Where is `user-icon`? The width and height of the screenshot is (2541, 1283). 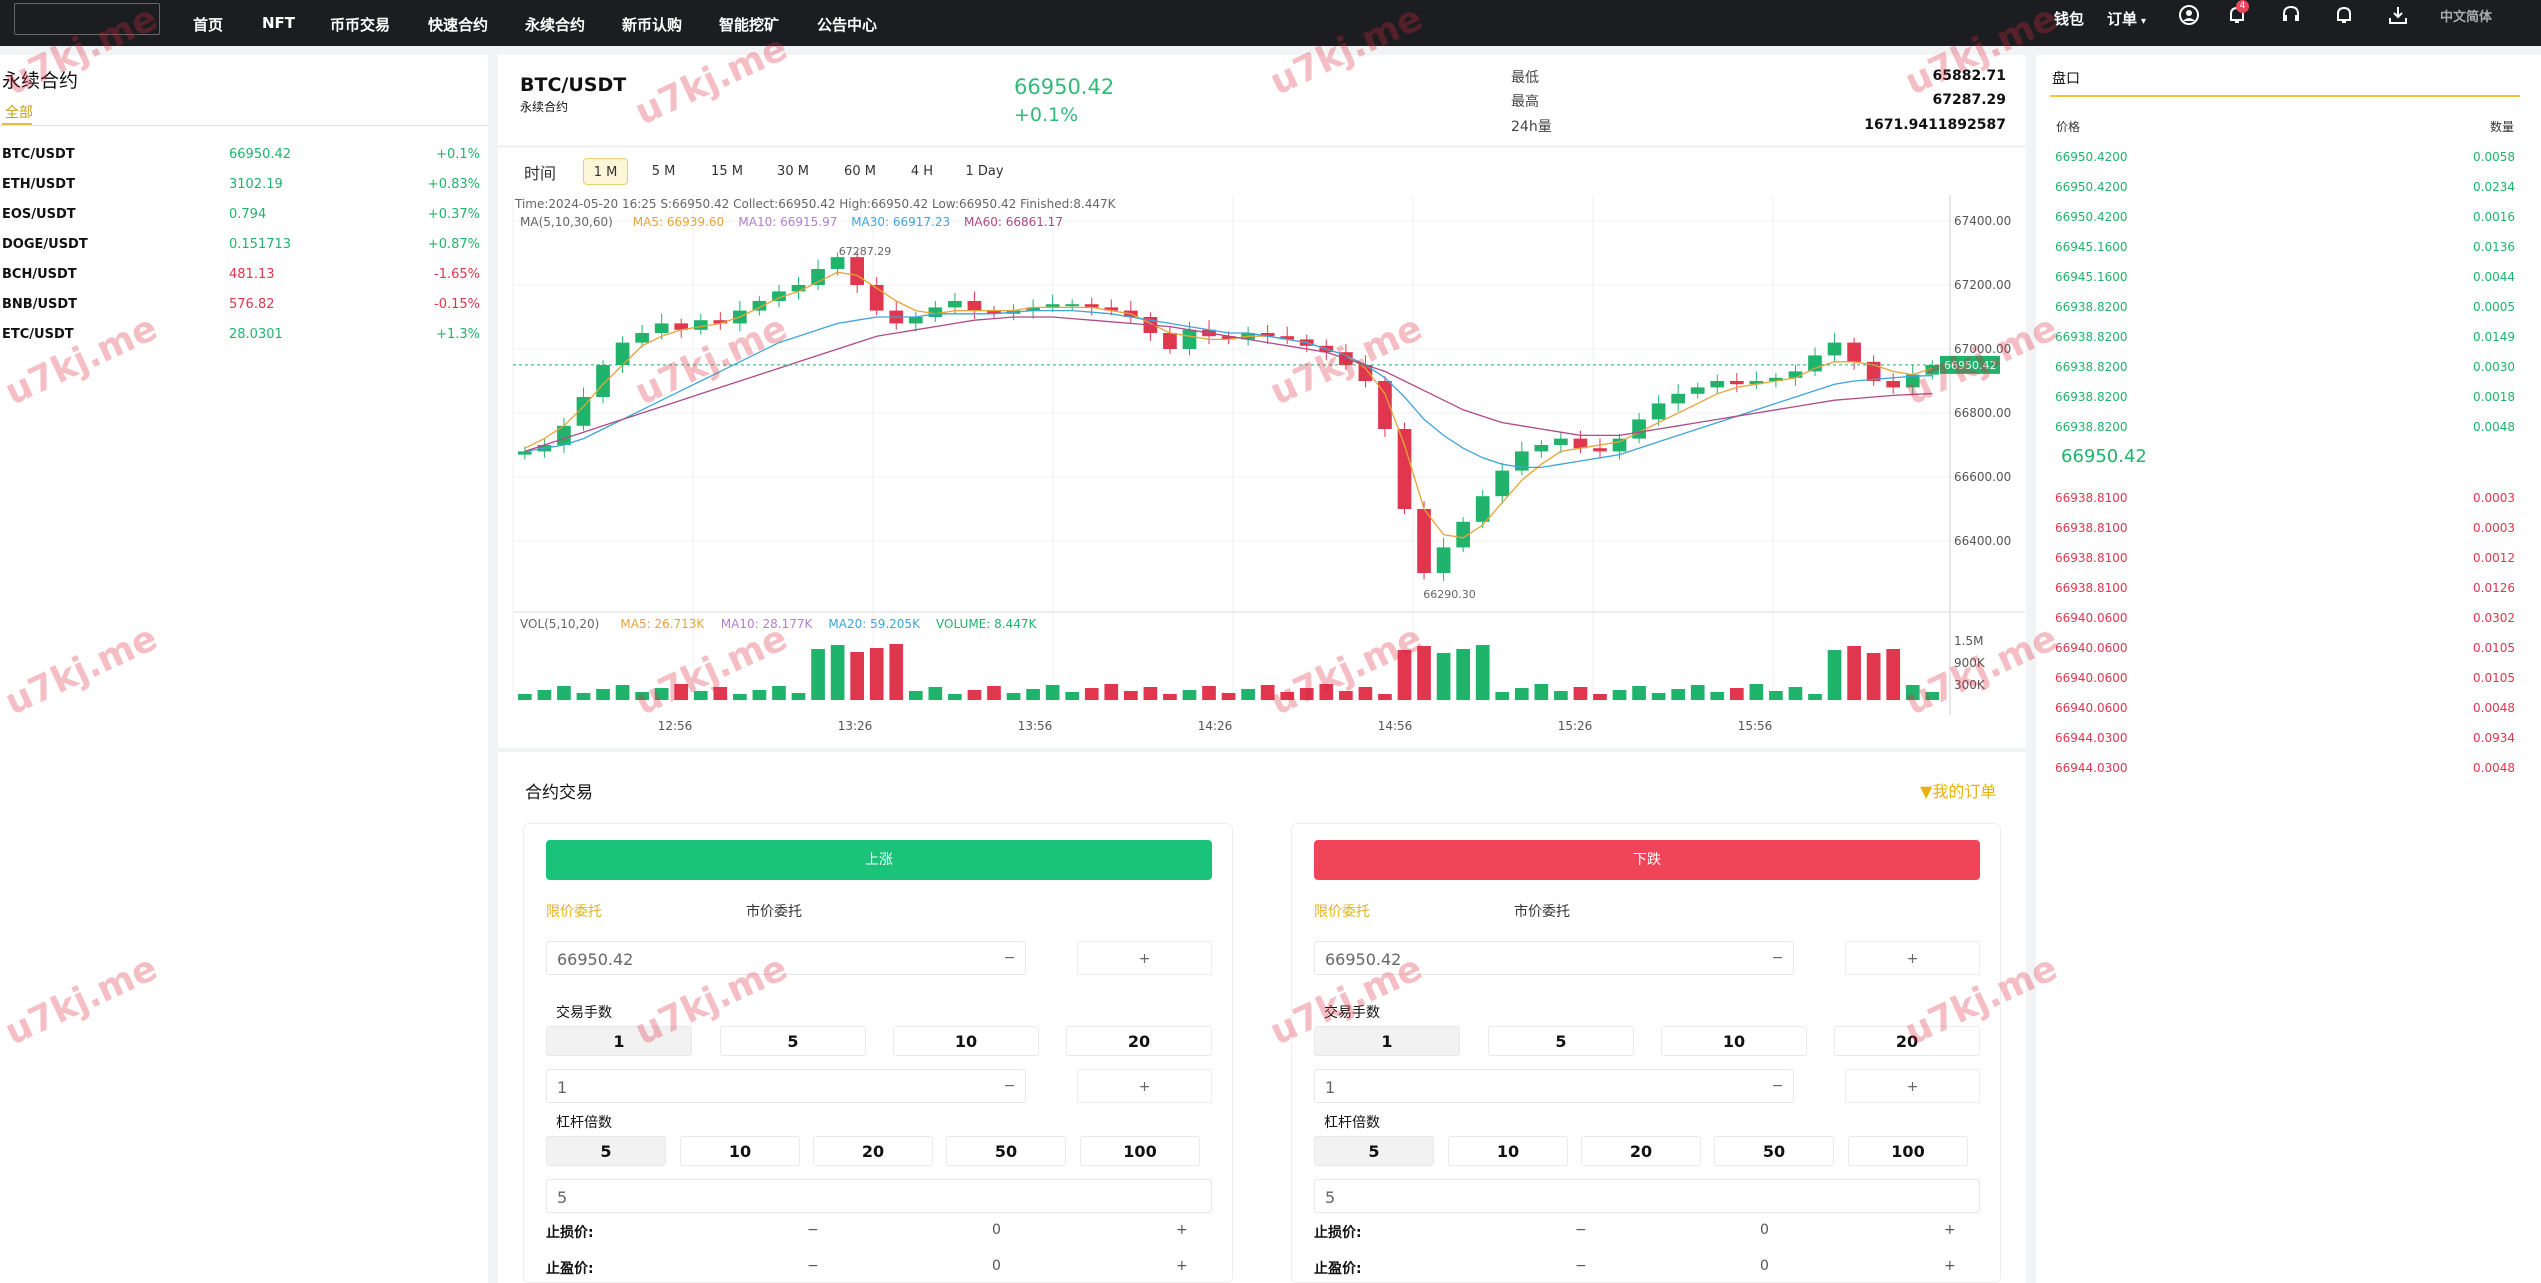 user-icon is located at coordinates (2189, 15).